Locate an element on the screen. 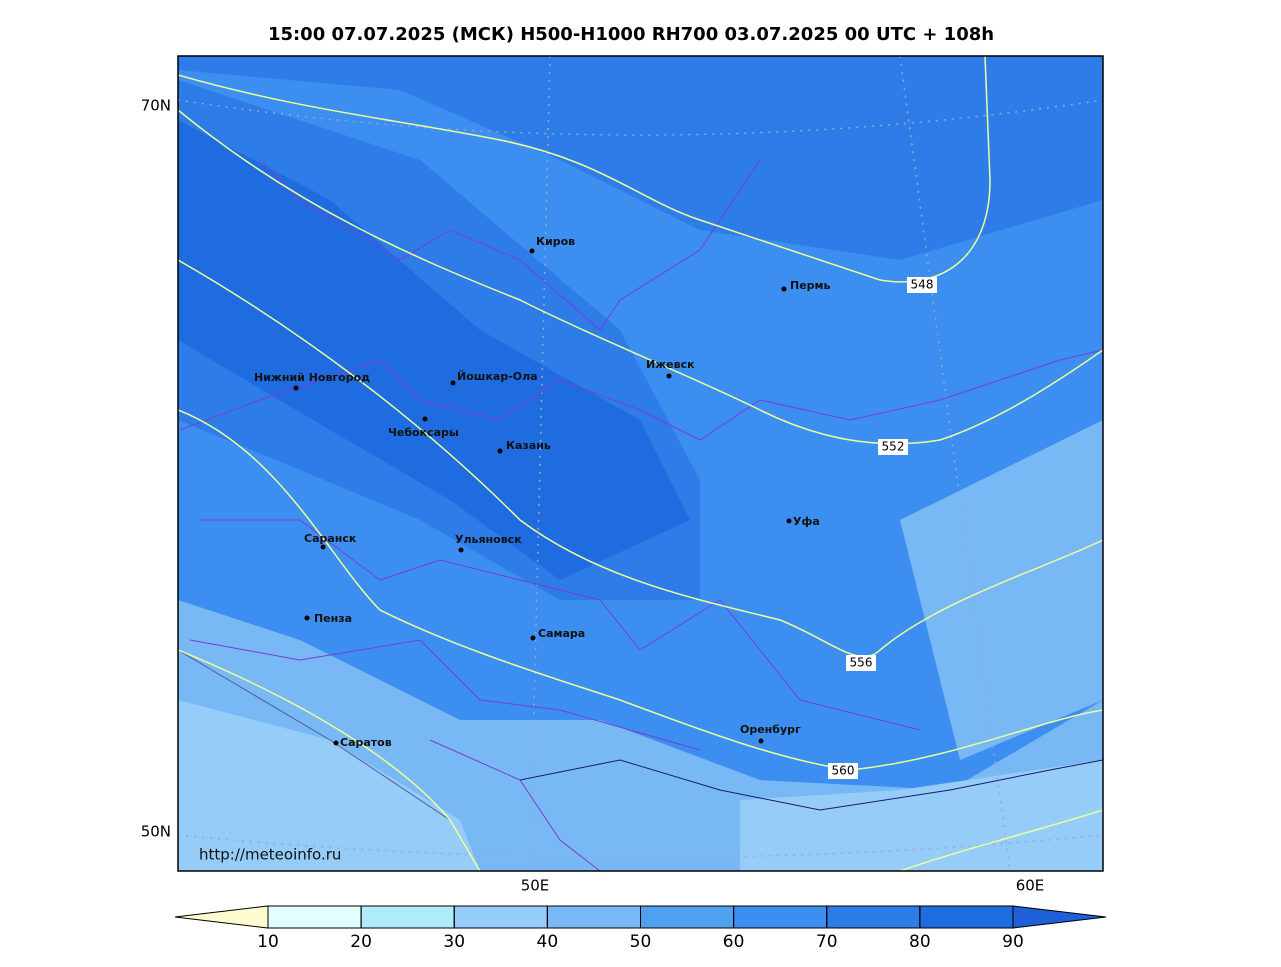 This screenshot has width=1281, height=967. contour-label: 556 is located at coordinates (861, 663).